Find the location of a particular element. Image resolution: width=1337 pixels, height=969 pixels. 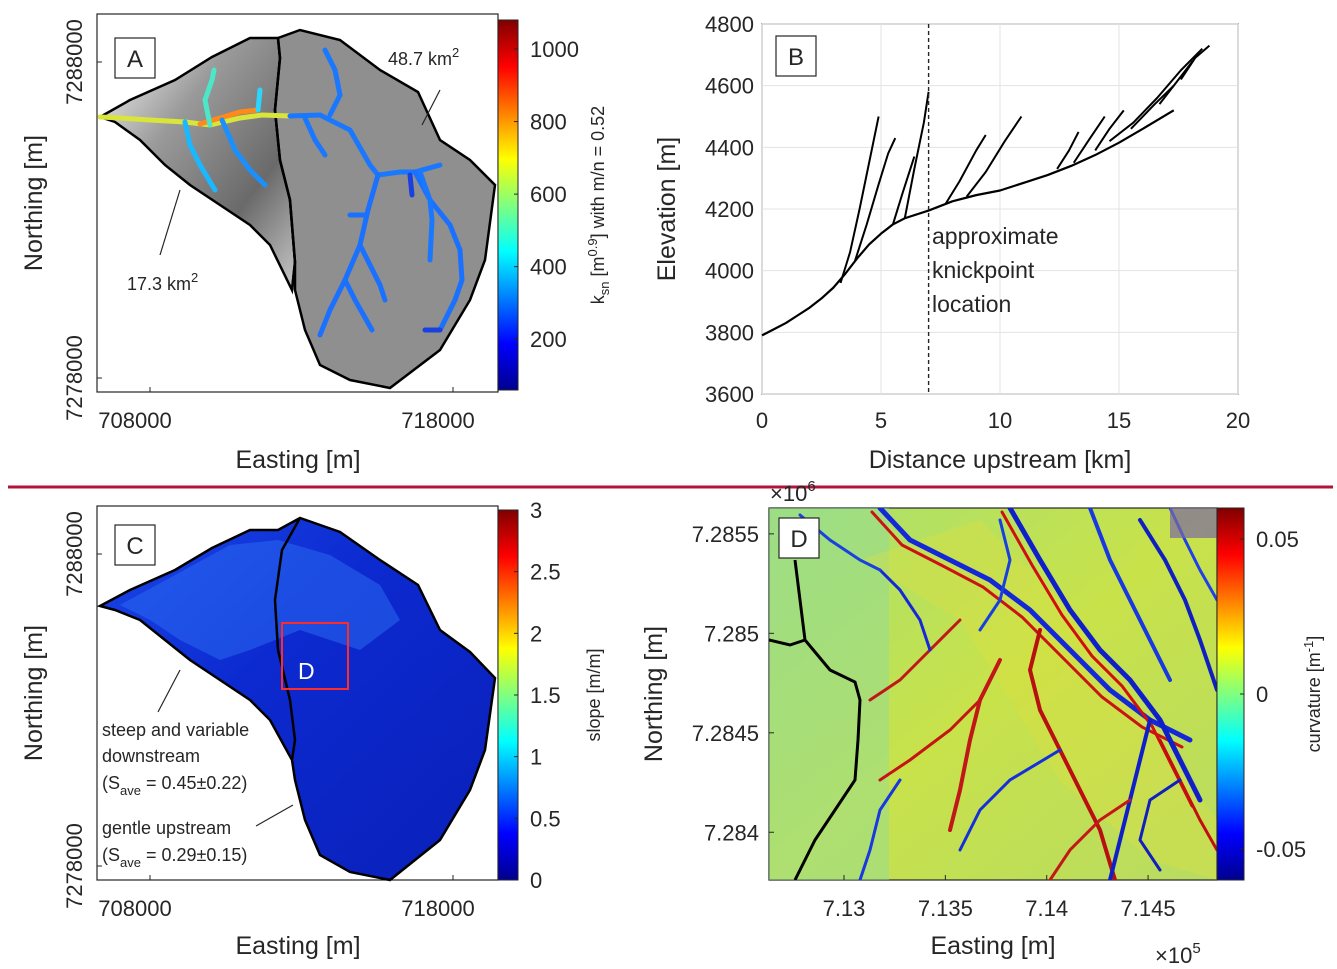

panel-a-streams is located at coordinates (281, 192).